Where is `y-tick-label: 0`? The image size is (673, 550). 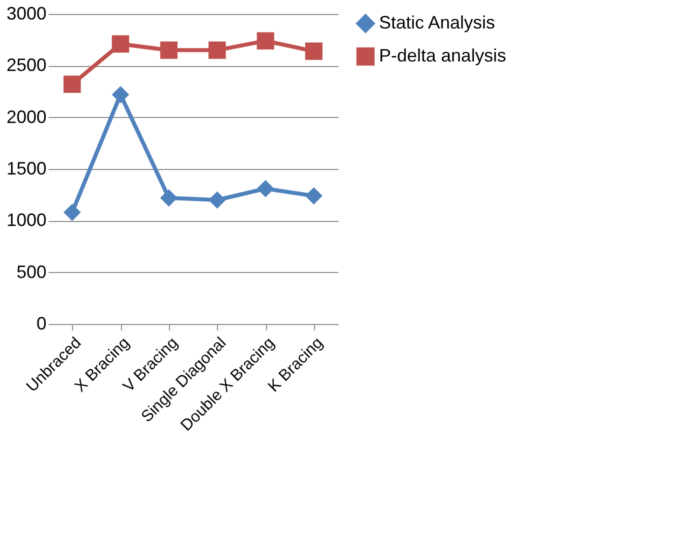 y-tick-label: 0 is located at coordinates (41, 324).